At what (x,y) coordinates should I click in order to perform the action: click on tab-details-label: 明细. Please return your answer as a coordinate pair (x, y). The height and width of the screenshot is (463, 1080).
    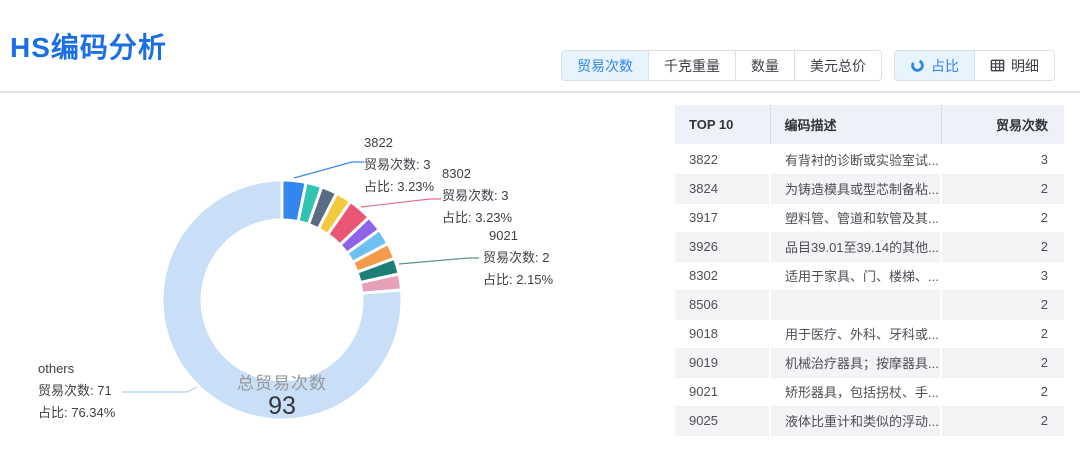
    Looking at the image, I should click on (1025, 65).